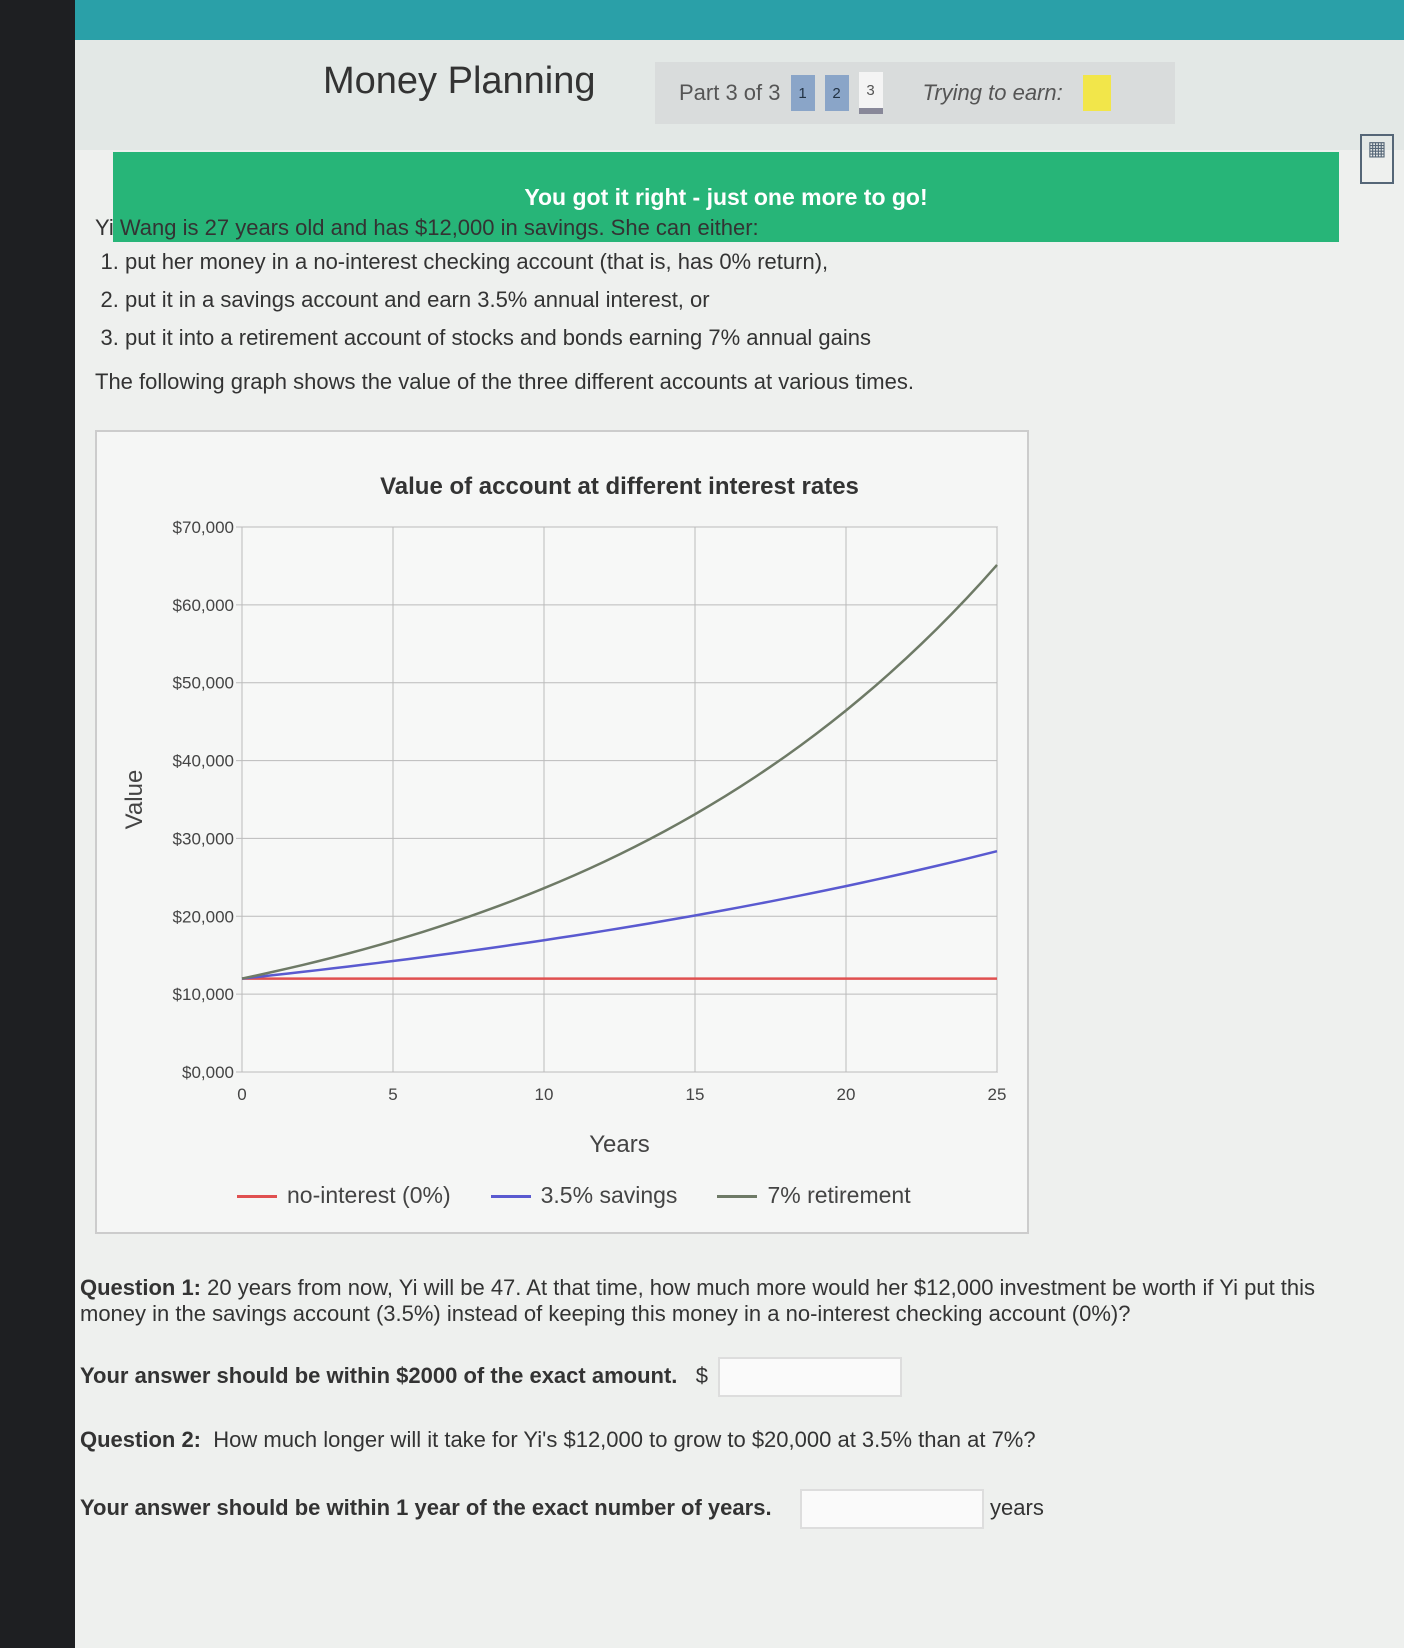 This screenshot has height=1648, width=1404. What do you see at coordinates (915, 93) in the screenshot?
I see `part-indicator: Part 3 of 3 1 2 3 Trying to earn:` at bounding box center [915, 93].